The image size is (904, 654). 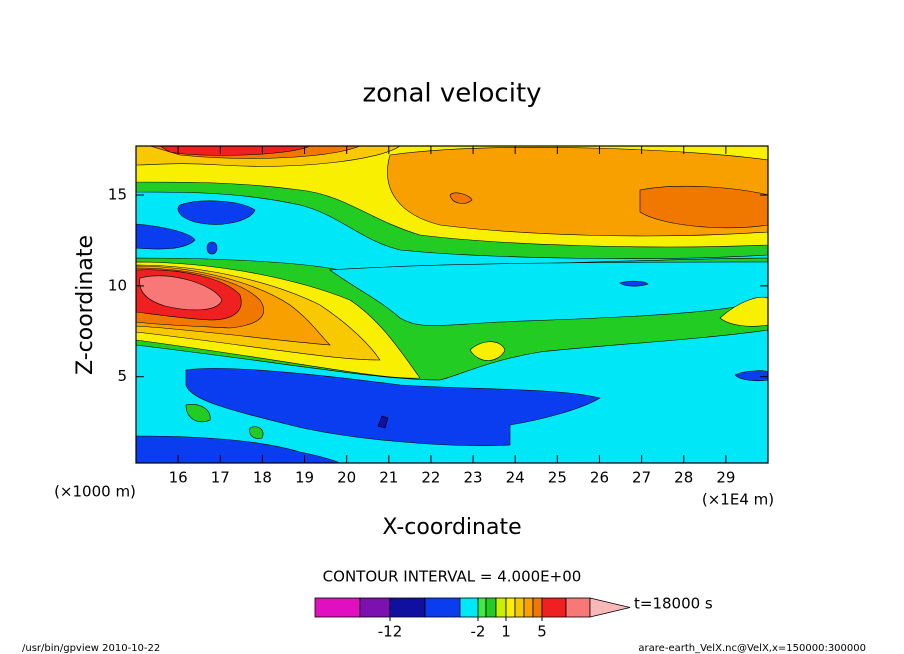 I want to click on colorbar-tick-label: 5, so click(x=542, y=632).